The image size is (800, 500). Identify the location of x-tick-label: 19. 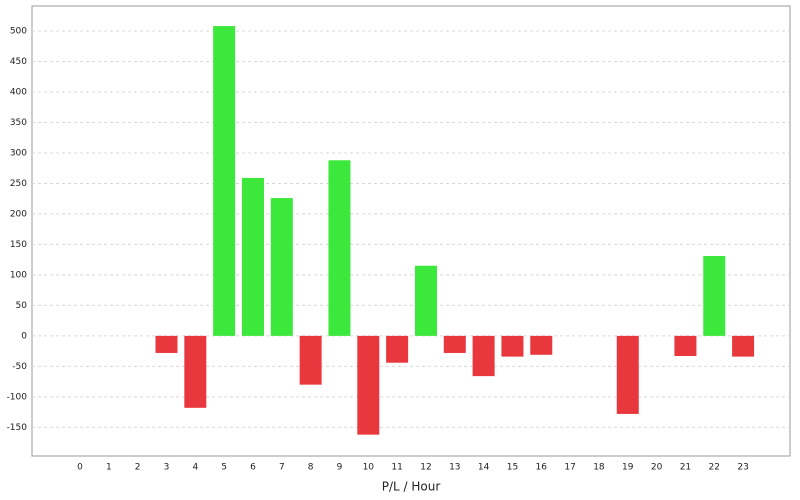
(628, 468).